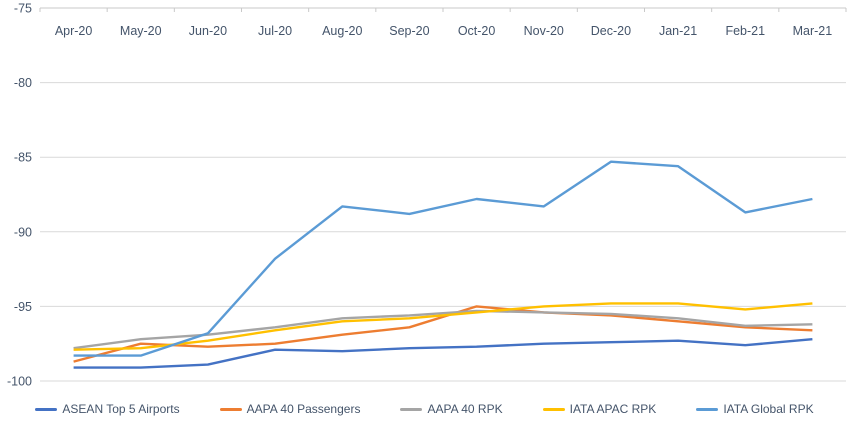  I want to click on x-axis-tick-label: Sep-20, so click(409, 31).